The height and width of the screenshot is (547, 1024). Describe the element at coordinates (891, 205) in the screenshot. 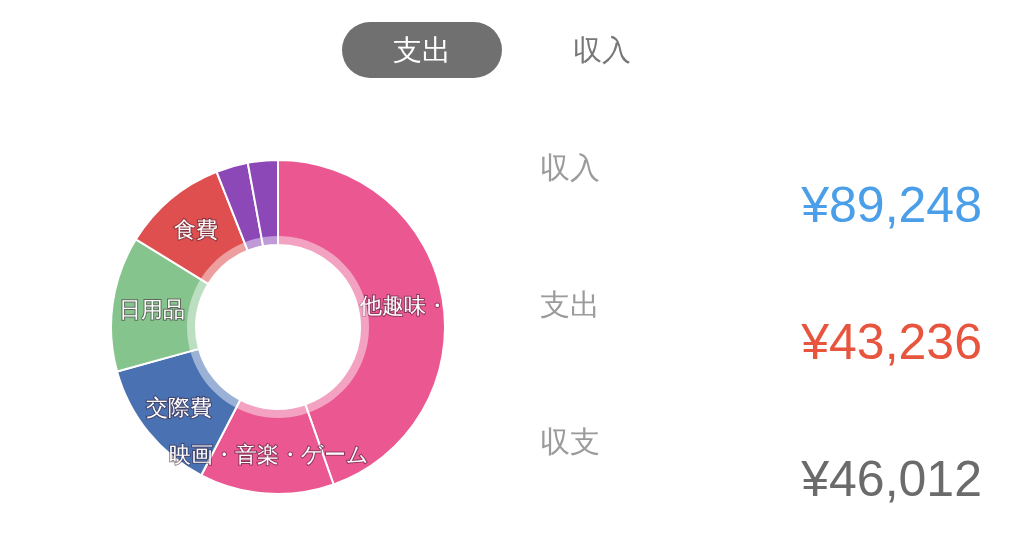

I see `text: ¥89,248` at that location.